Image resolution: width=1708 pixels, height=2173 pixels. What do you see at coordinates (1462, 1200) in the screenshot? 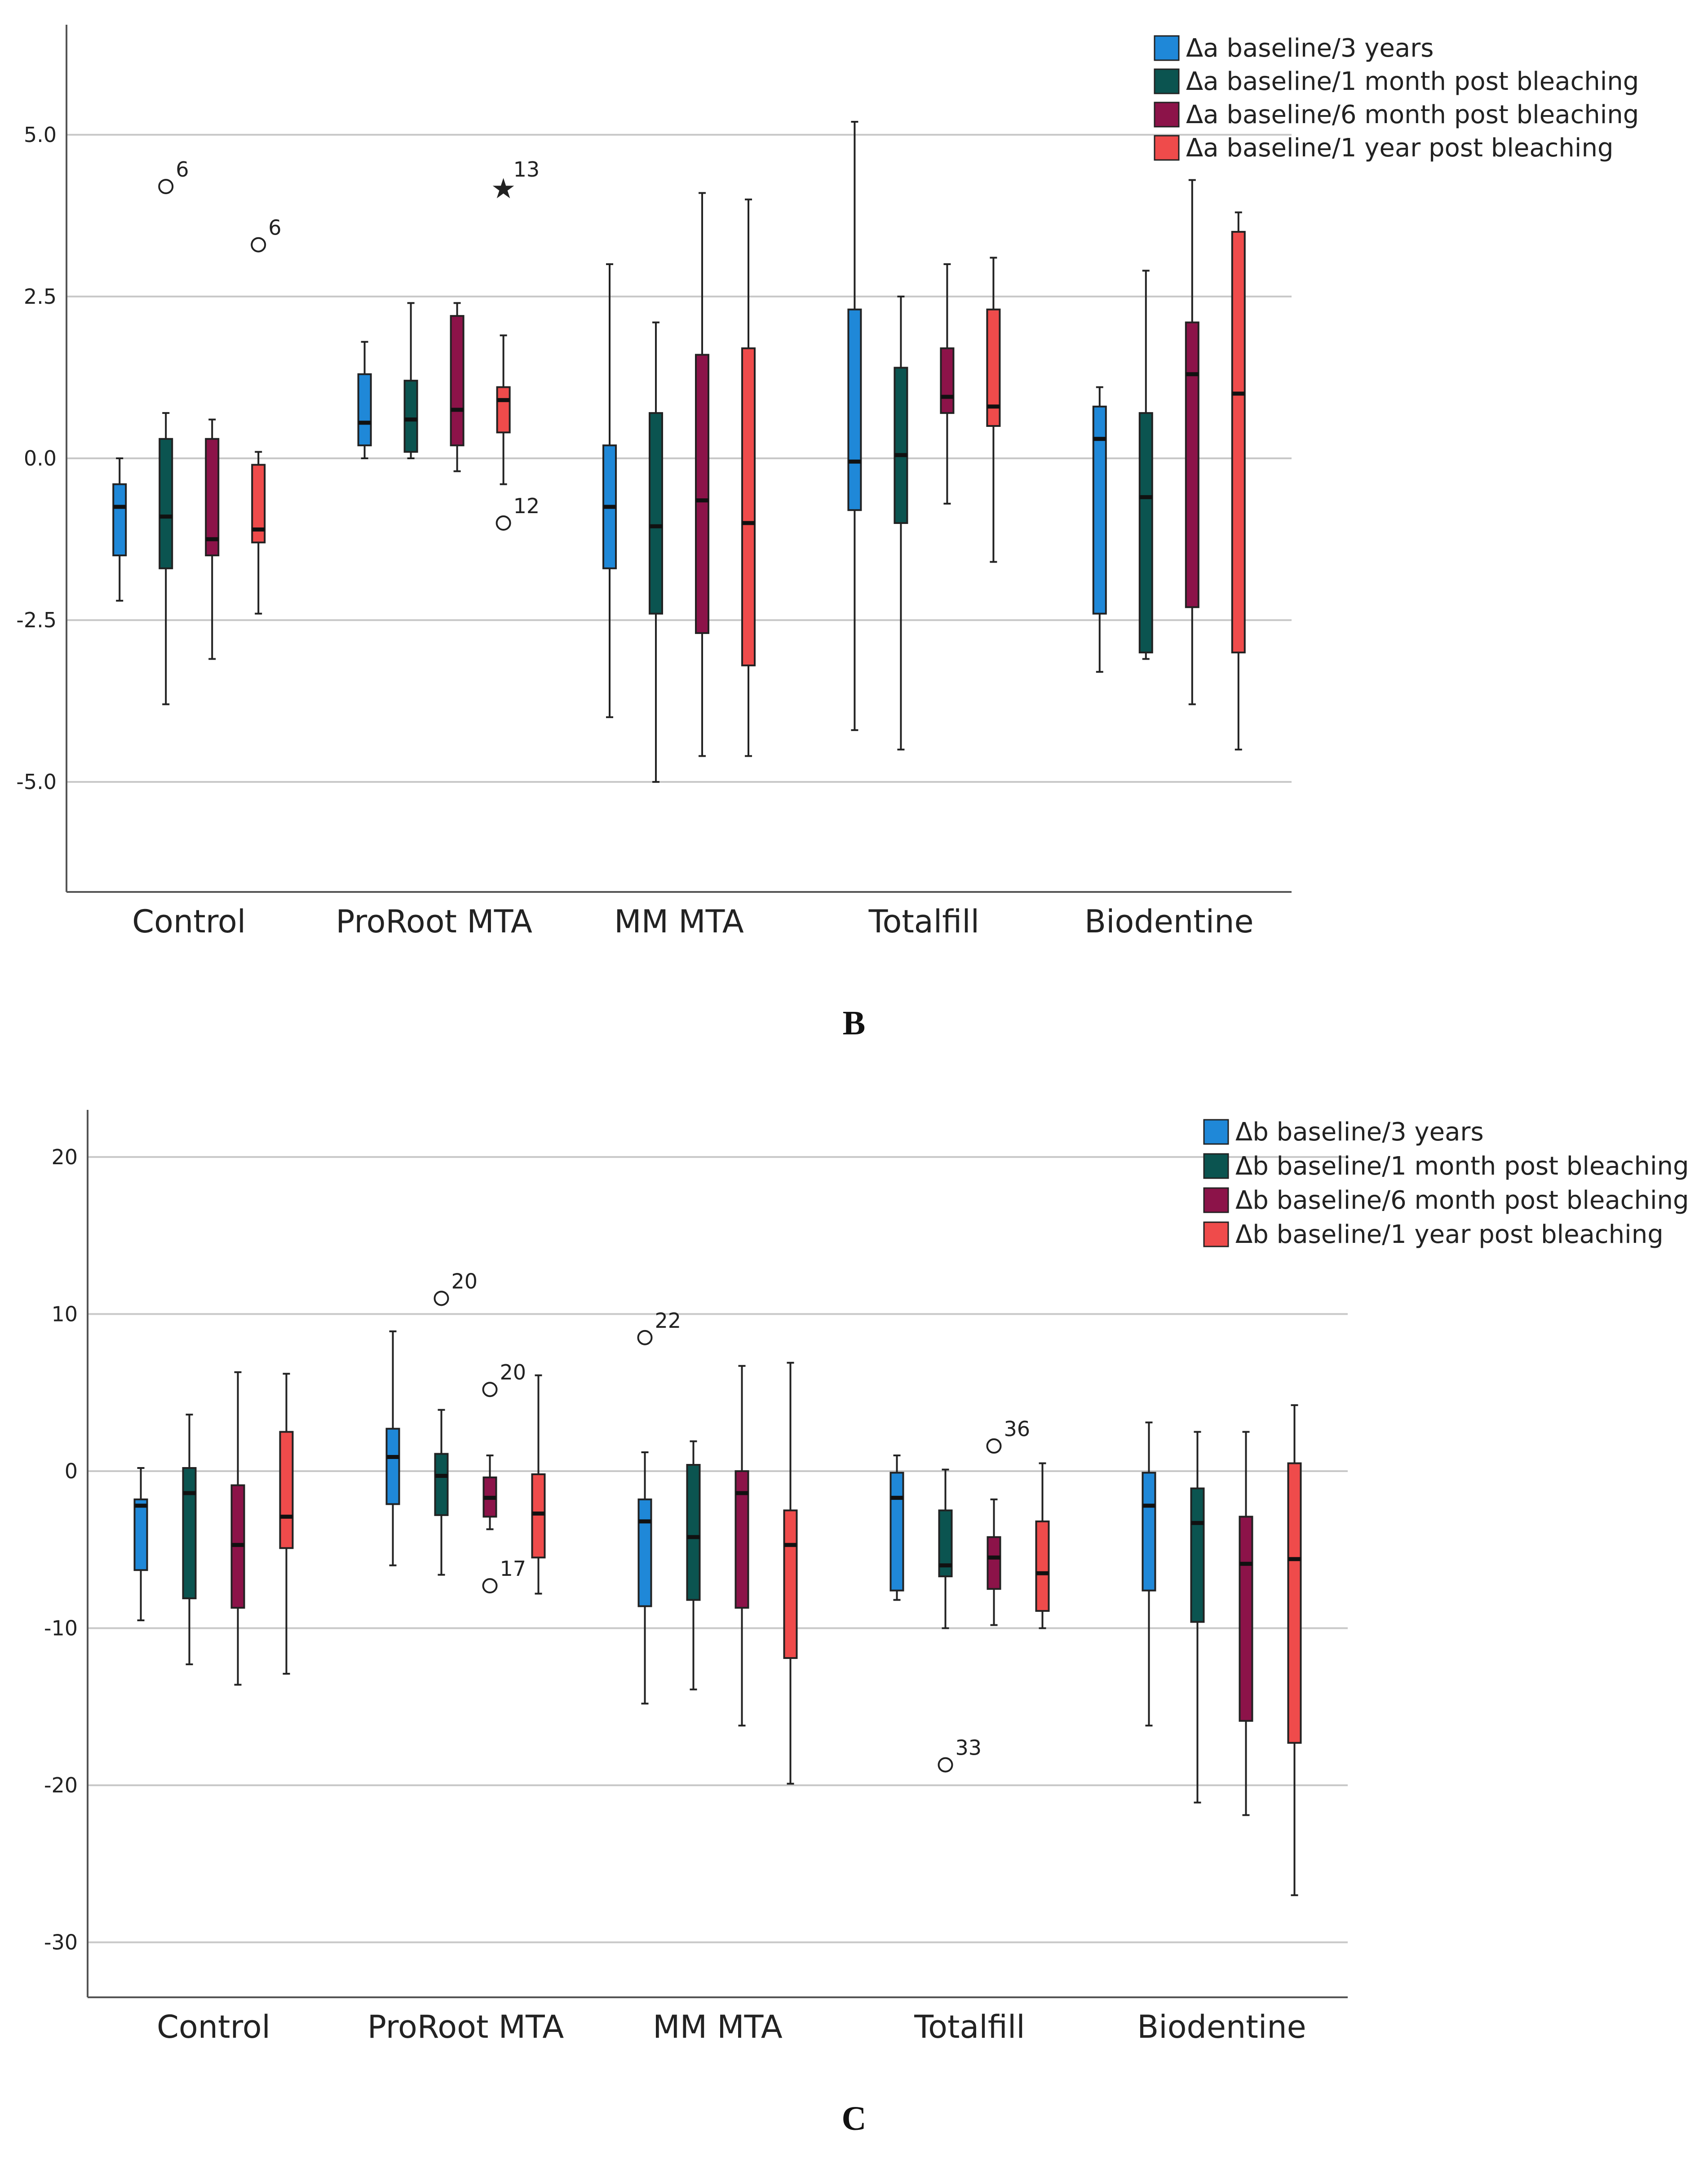
I see `legend-label: Δb baseline/6 month post bleaching` at bounding box center [1462, 1200].